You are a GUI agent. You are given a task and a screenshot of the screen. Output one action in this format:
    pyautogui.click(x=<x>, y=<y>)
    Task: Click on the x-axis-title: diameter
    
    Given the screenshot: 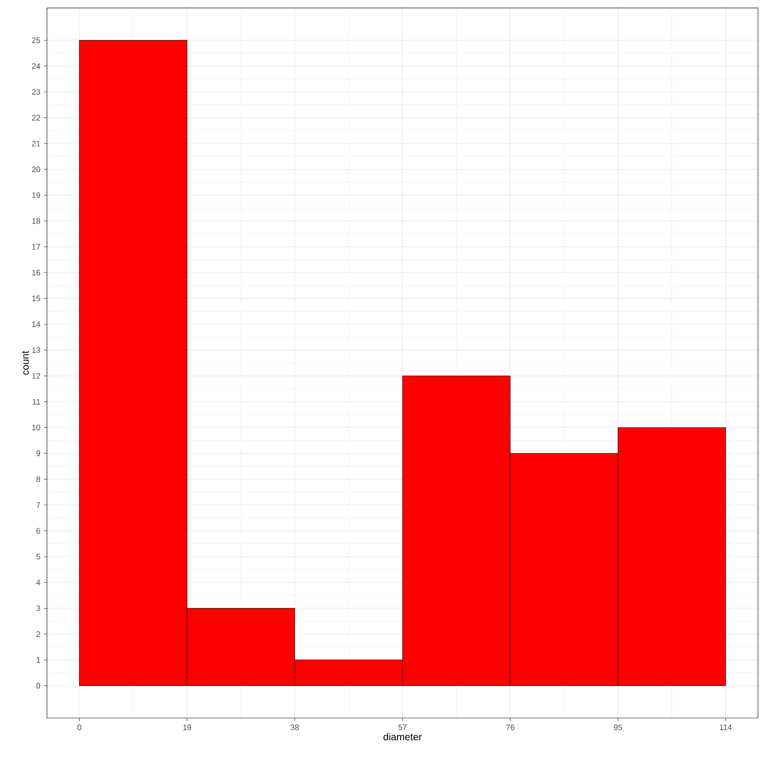 What is the action you would take?
    pyautogui.click(x=403, y=736)
    